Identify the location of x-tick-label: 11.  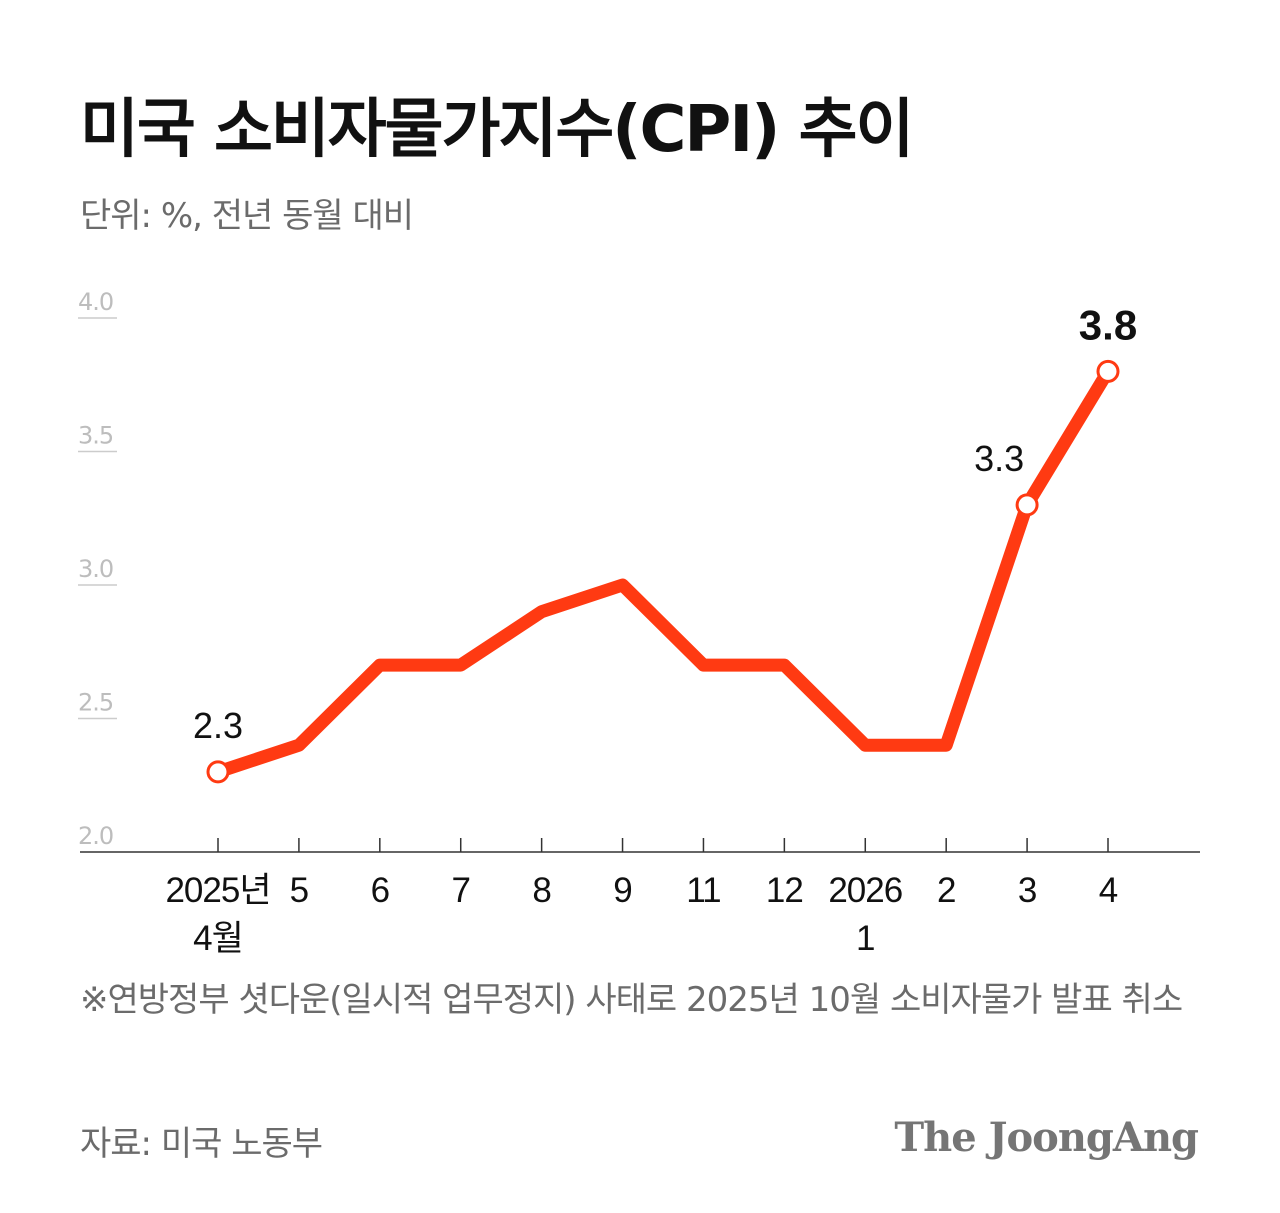
(703, 890).